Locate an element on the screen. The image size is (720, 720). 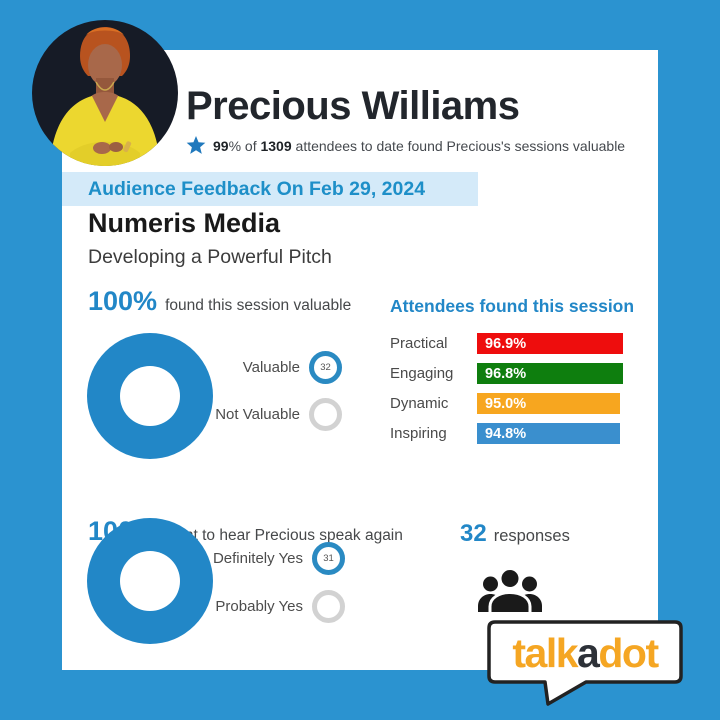
bar-fill: 95.0% is located at coordinates (549, 403).